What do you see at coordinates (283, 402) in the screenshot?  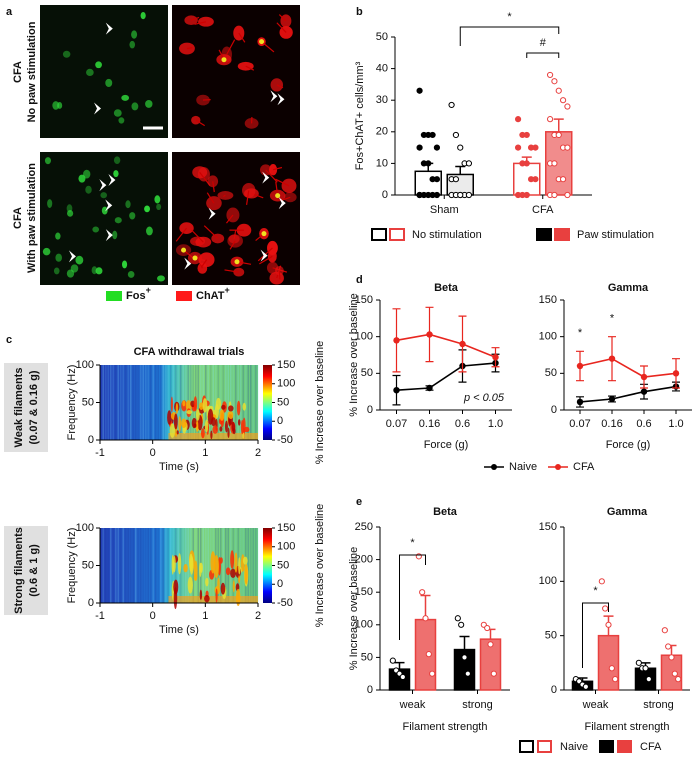 I see `colorbar-tick-label: 50` at bounding box center [283, 402].